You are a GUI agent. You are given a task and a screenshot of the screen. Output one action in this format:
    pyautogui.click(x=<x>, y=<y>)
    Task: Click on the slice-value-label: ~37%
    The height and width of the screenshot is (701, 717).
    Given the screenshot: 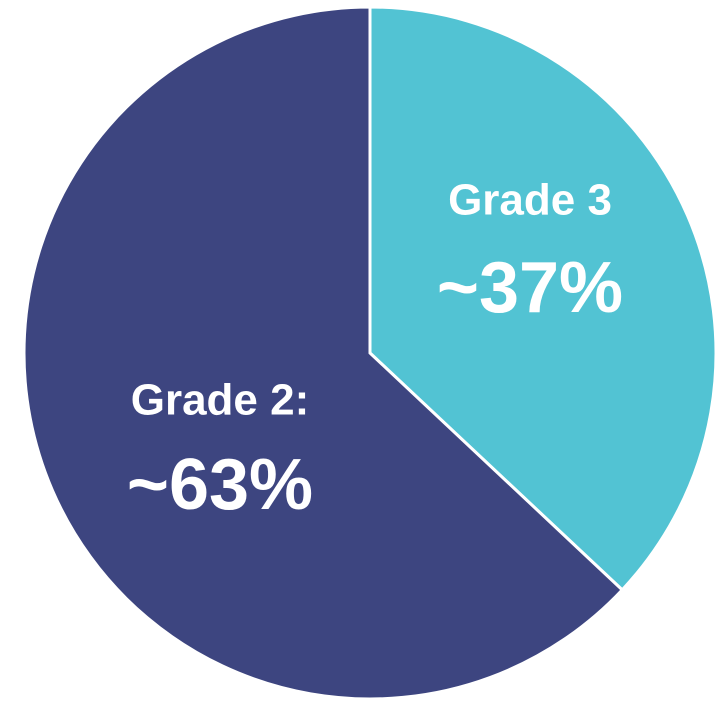 What is the action you would take?
    pyautogui.click(x=530, y=288)
    